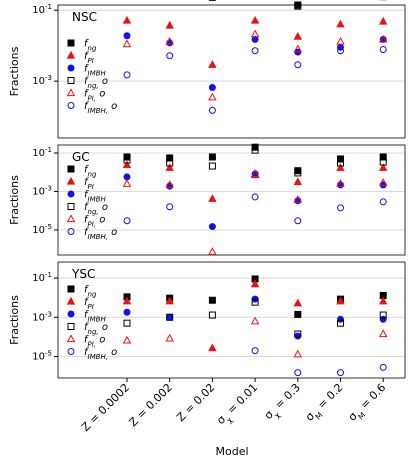 The height and width of the screenshot is (467, 415). I want to click on y-tick-label: 10⁻¹, so click(42, 277).